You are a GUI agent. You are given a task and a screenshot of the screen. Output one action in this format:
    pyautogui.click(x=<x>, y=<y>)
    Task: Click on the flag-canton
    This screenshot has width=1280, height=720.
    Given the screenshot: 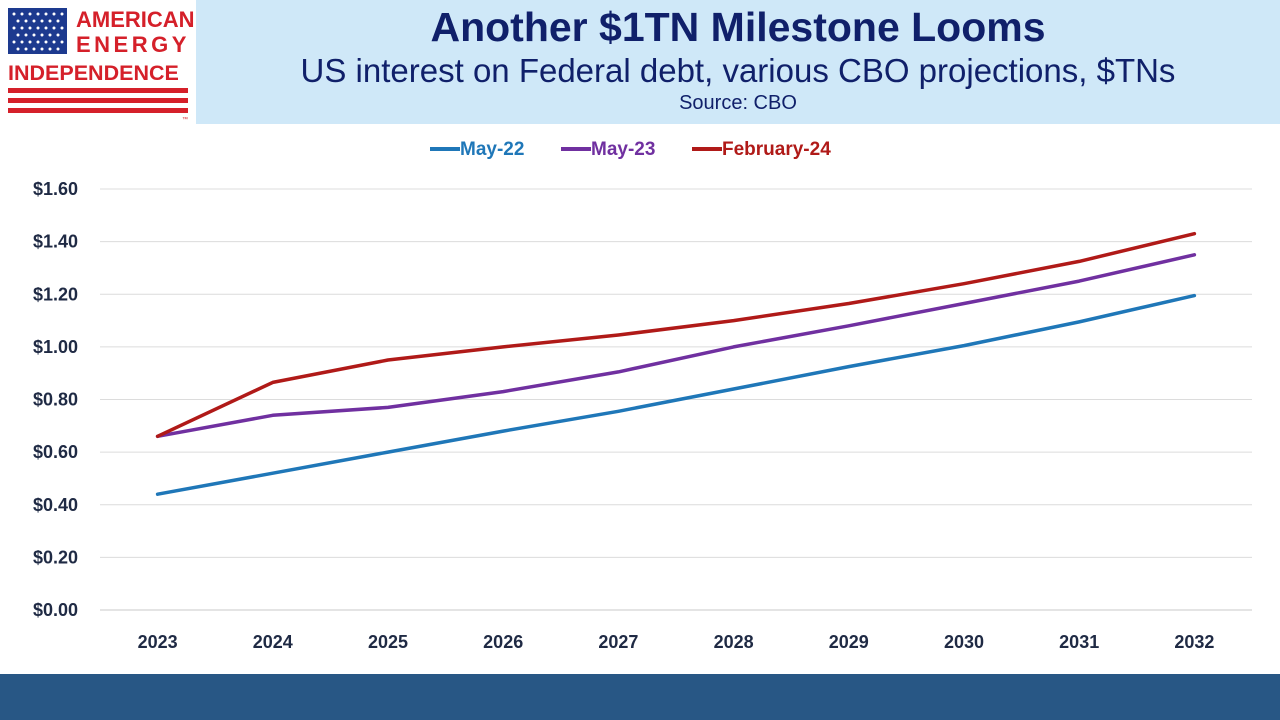 What is the action you would take?
    pyautogui.click(x=37, y=31)
    